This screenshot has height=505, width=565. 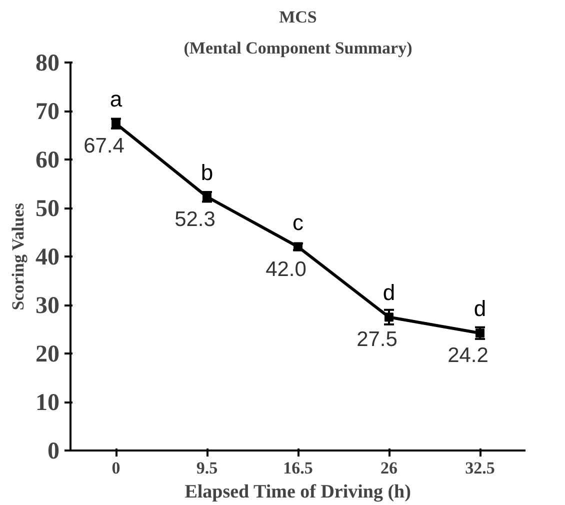 I want to click on x-axis-title: Elapsed Time of Driving (h), so click(x=297, y=492).